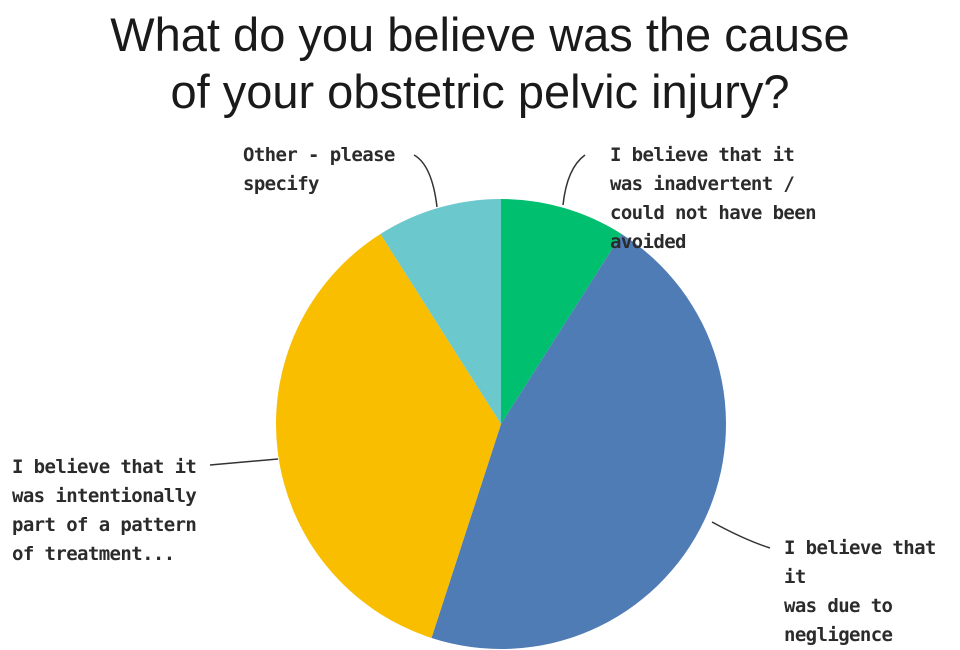 This screenshot has height=650, width=960. Describe the element at coordinates (480, 34) in the screenshot. I see `chart-title-line-1: What do you believe was the cause` at that location.